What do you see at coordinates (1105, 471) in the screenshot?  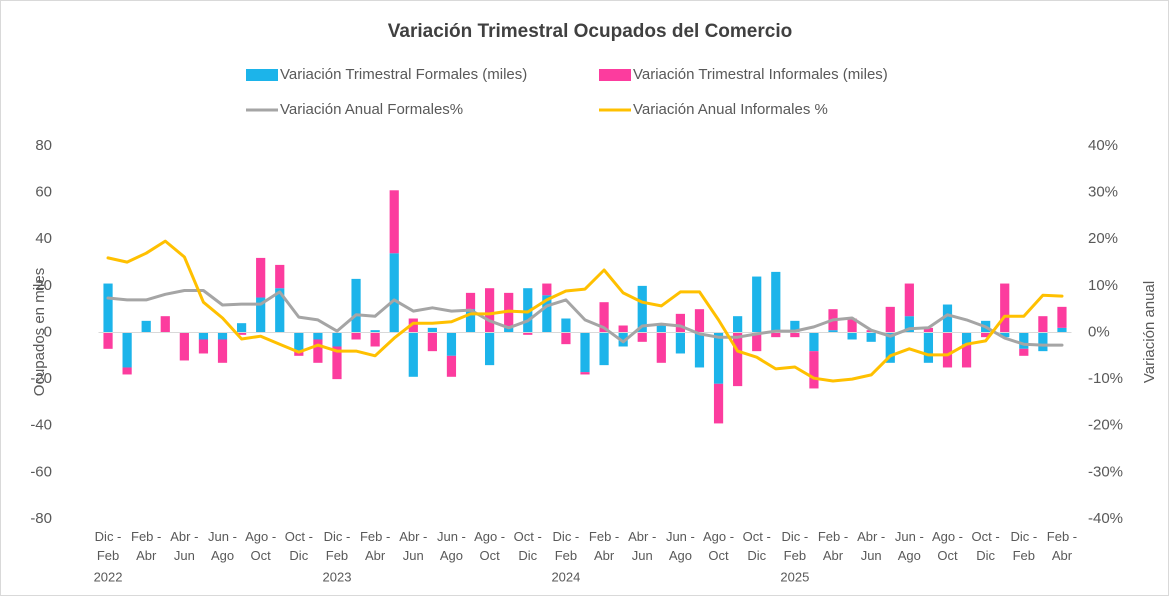 I see `y2-tick-label: -30%` at bounding box center [1105, 471].